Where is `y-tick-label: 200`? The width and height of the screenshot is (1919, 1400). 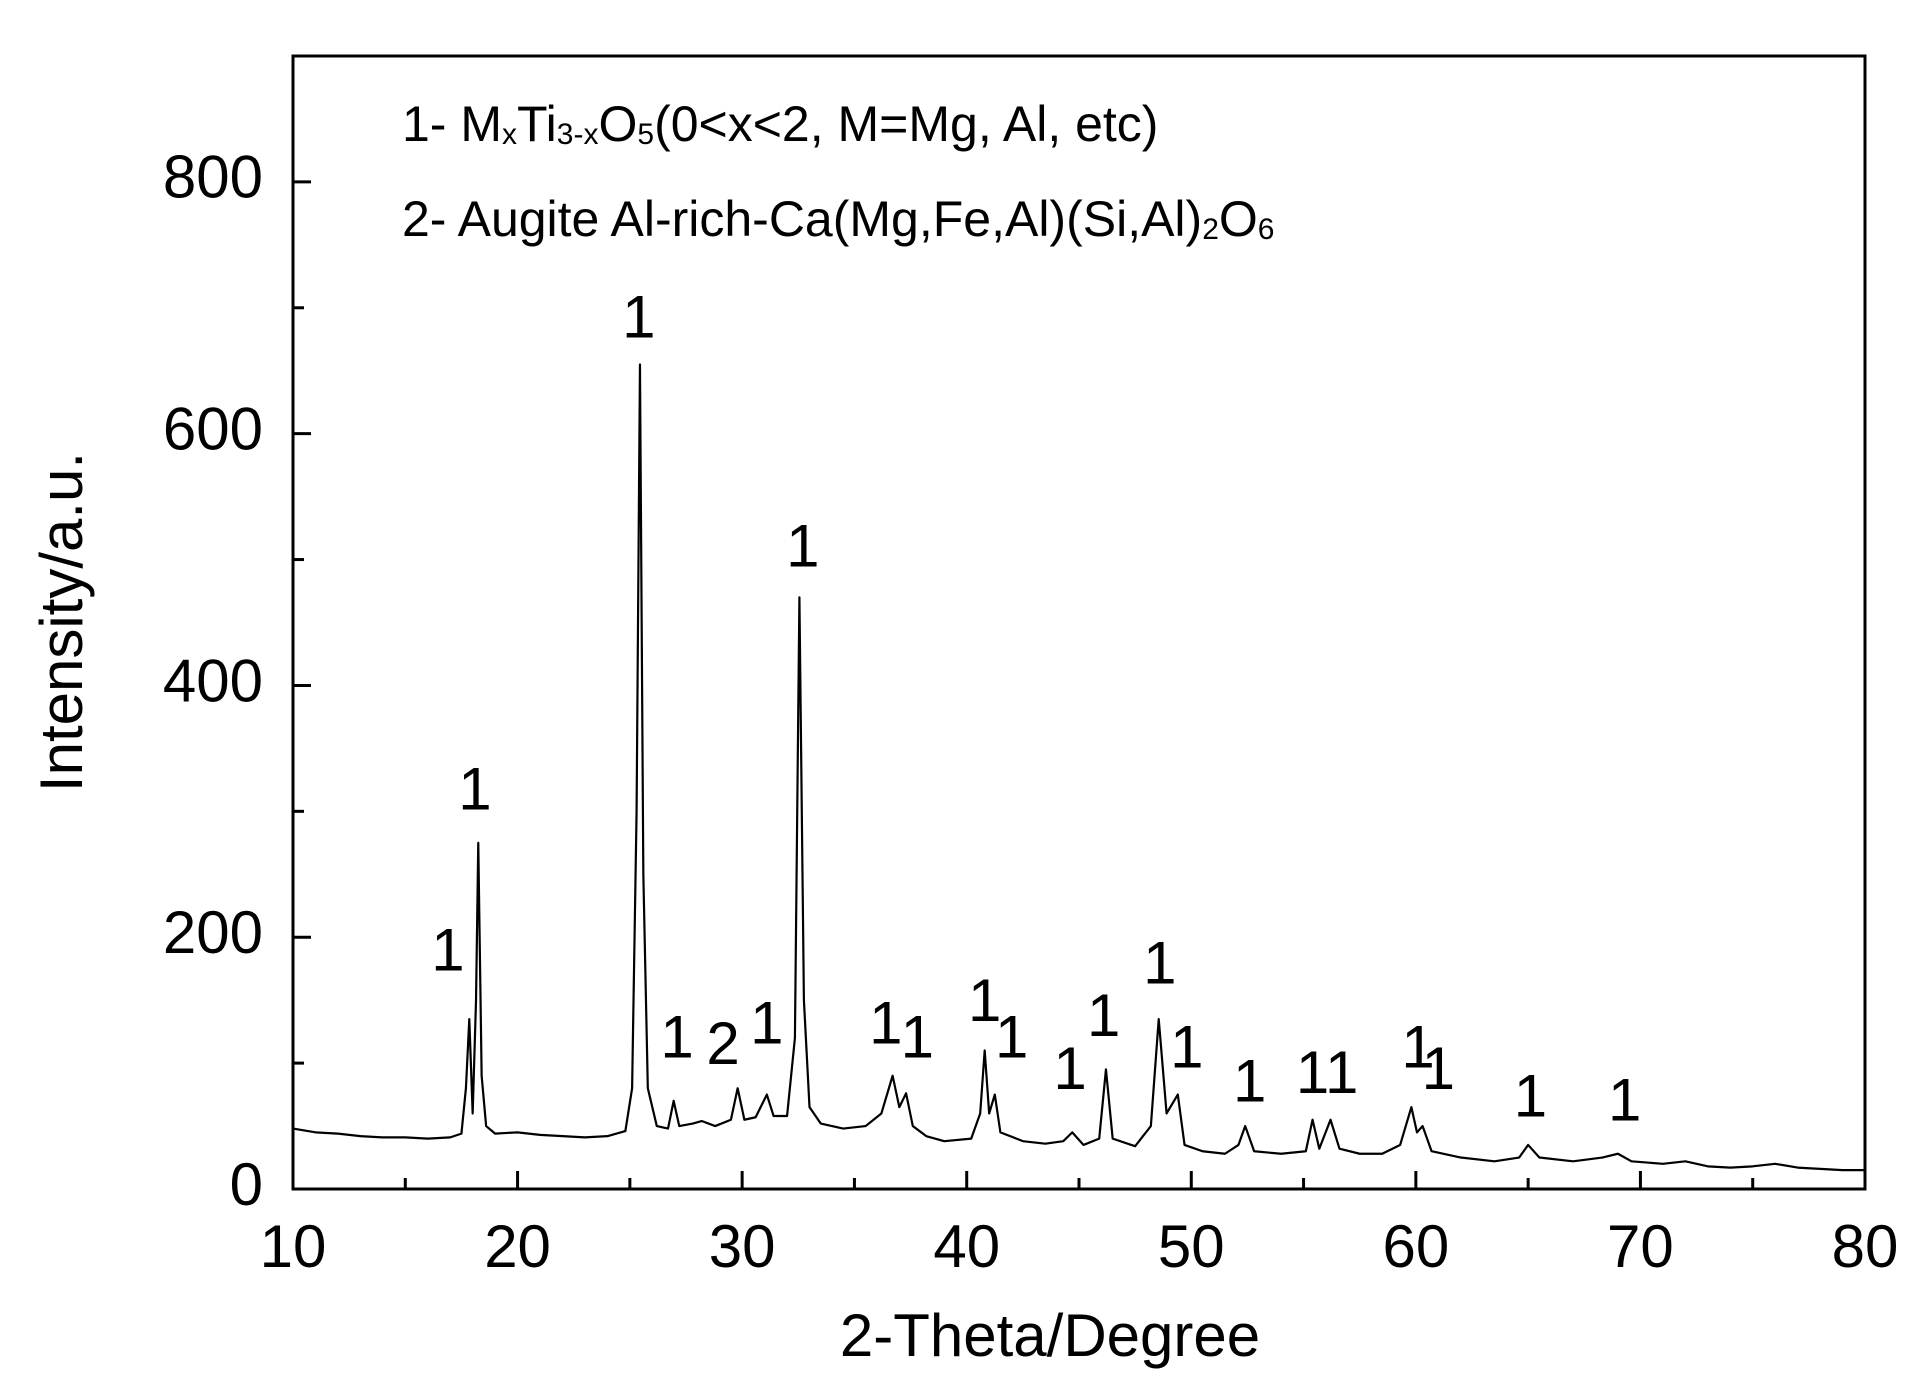 y-tick-label: 200 is located at coordinates (213, 932).